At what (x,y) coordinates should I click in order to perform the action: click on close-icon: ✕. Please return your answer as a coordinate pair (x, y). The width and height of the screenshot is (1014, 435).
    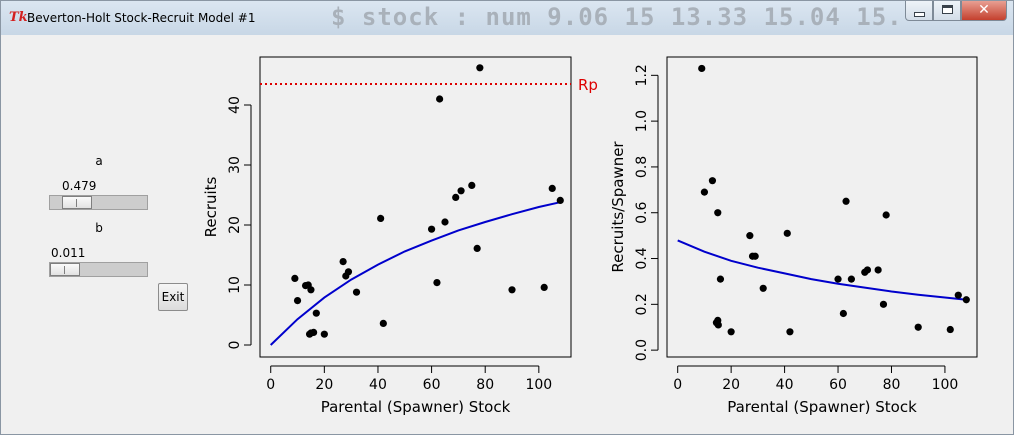
    Looking at the image, I should click on (984, 10).